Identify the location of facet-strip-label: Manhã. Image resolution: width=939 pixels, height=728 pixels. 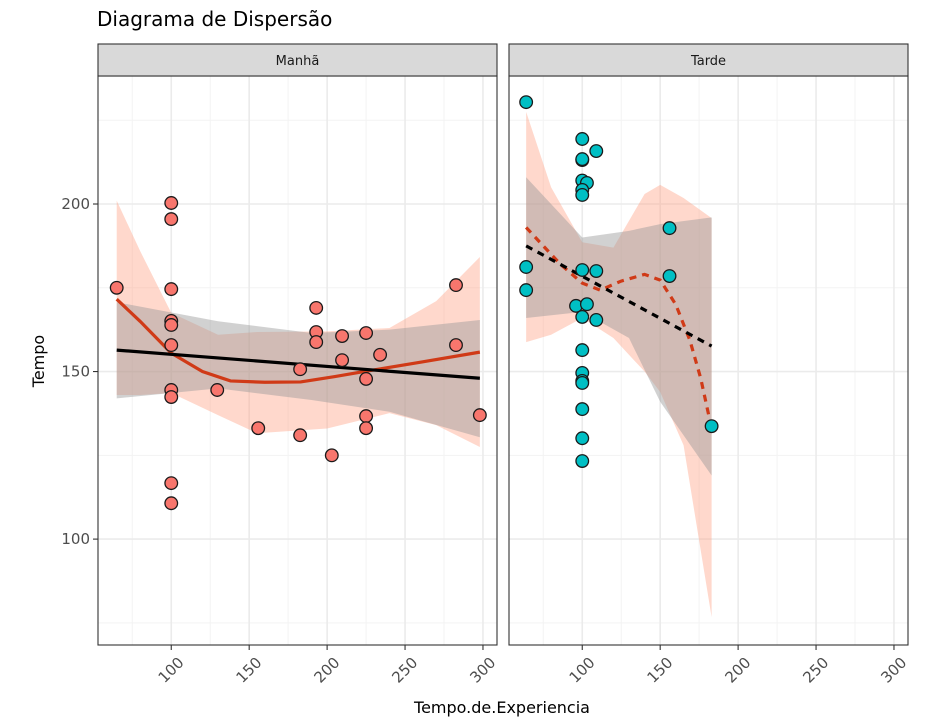
(298, 61).